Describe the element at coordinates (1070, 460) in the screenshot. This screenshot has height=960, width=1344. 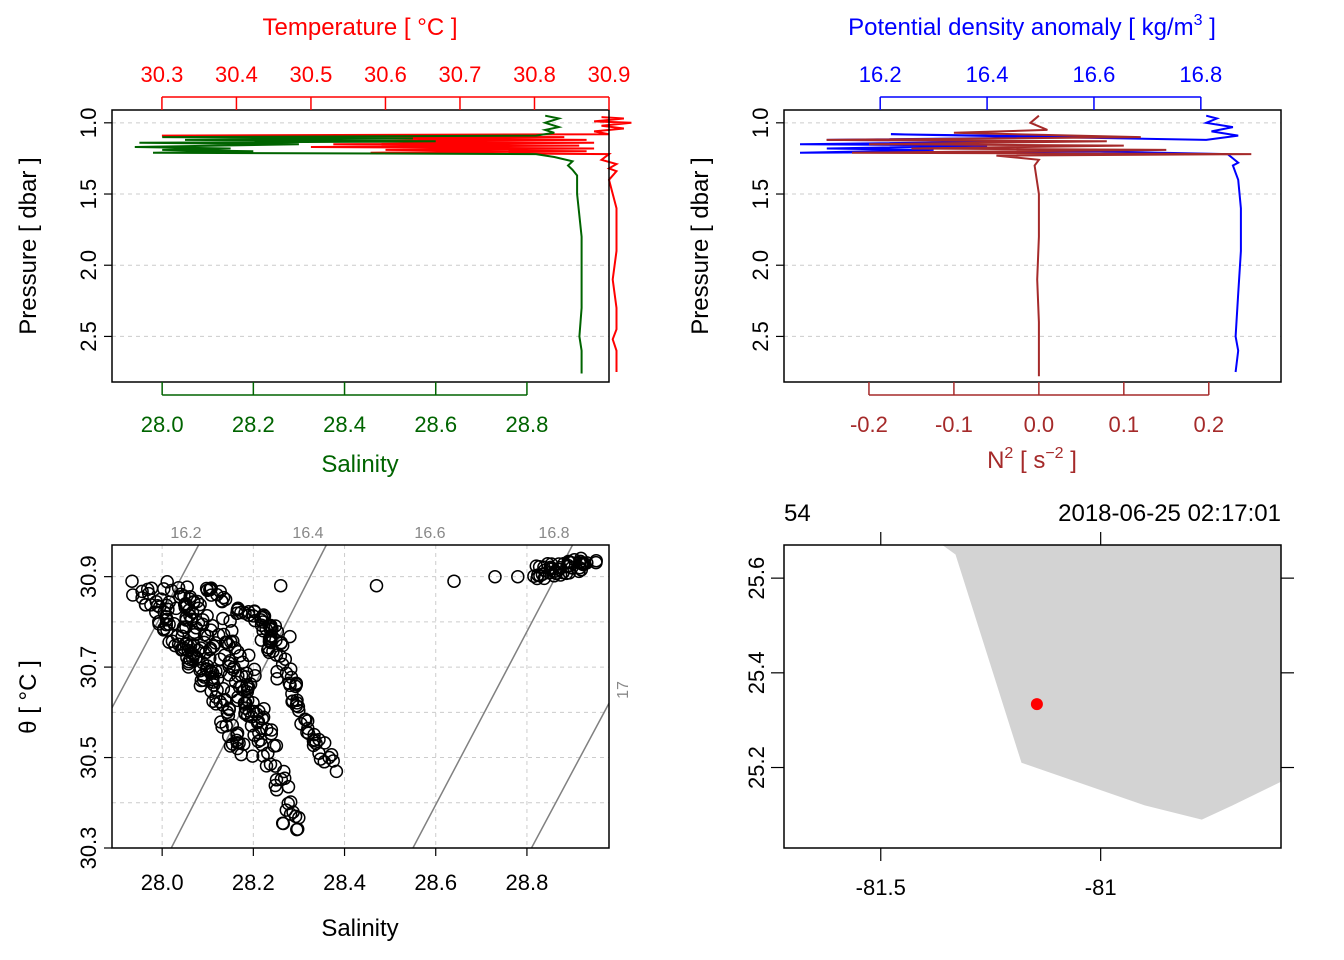
I see `p2-bottom-title-end: ]` at that location.